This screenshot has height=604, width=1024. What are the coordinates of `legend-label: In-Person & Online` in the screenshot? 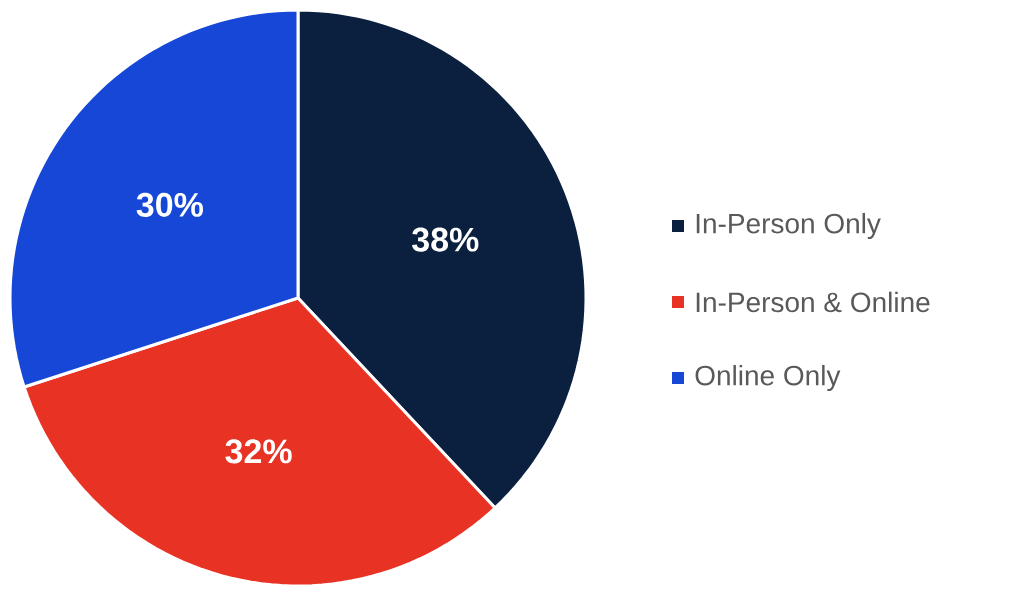 It's located at (813, 302).